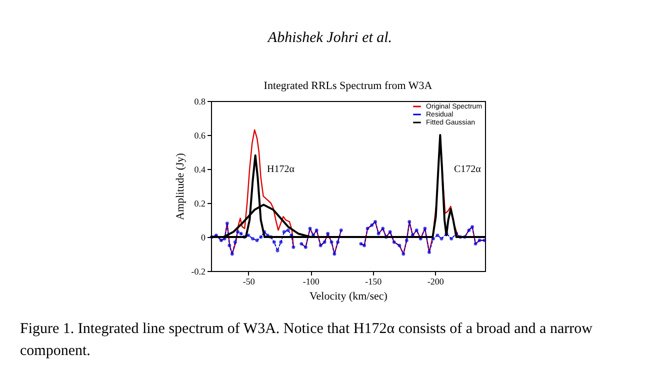 The image size is (671, 382). I want to click on y-tick-label: 0.8, so click(200, 101).